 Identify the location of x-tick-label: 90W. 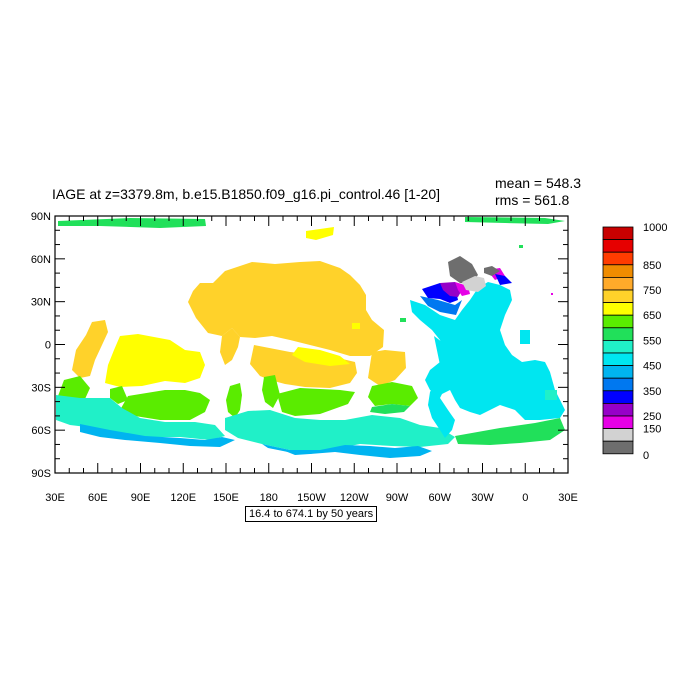
(397, 498).